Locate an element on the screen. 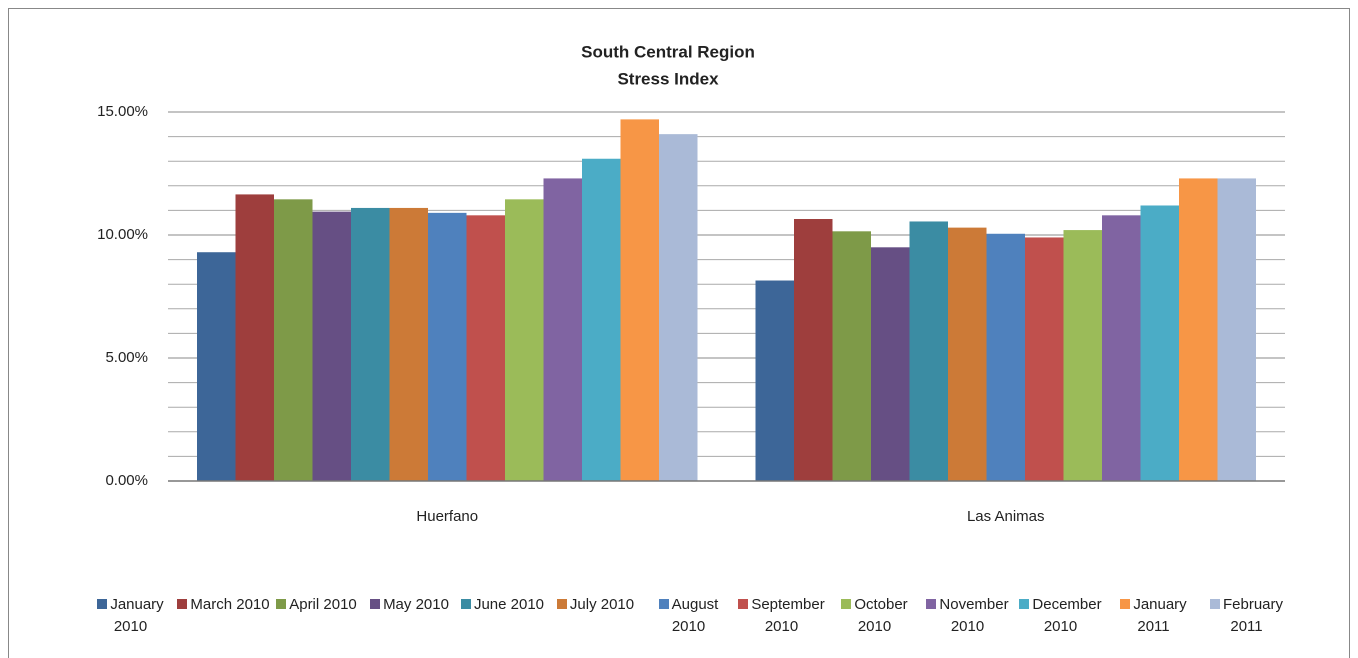  legend-label: August 2010 is located at coordinates (695, 615).